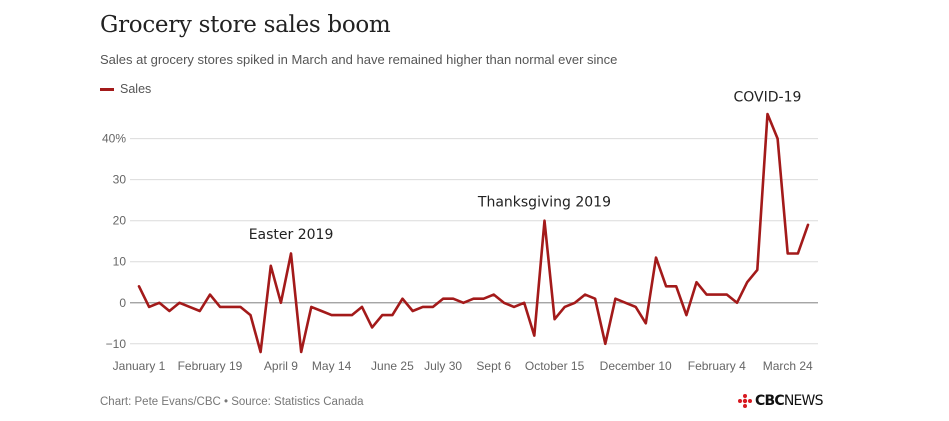  Describe the element at coordinates (745, 401) in the screenshot. I see `cbc-gem-icon` at that location.